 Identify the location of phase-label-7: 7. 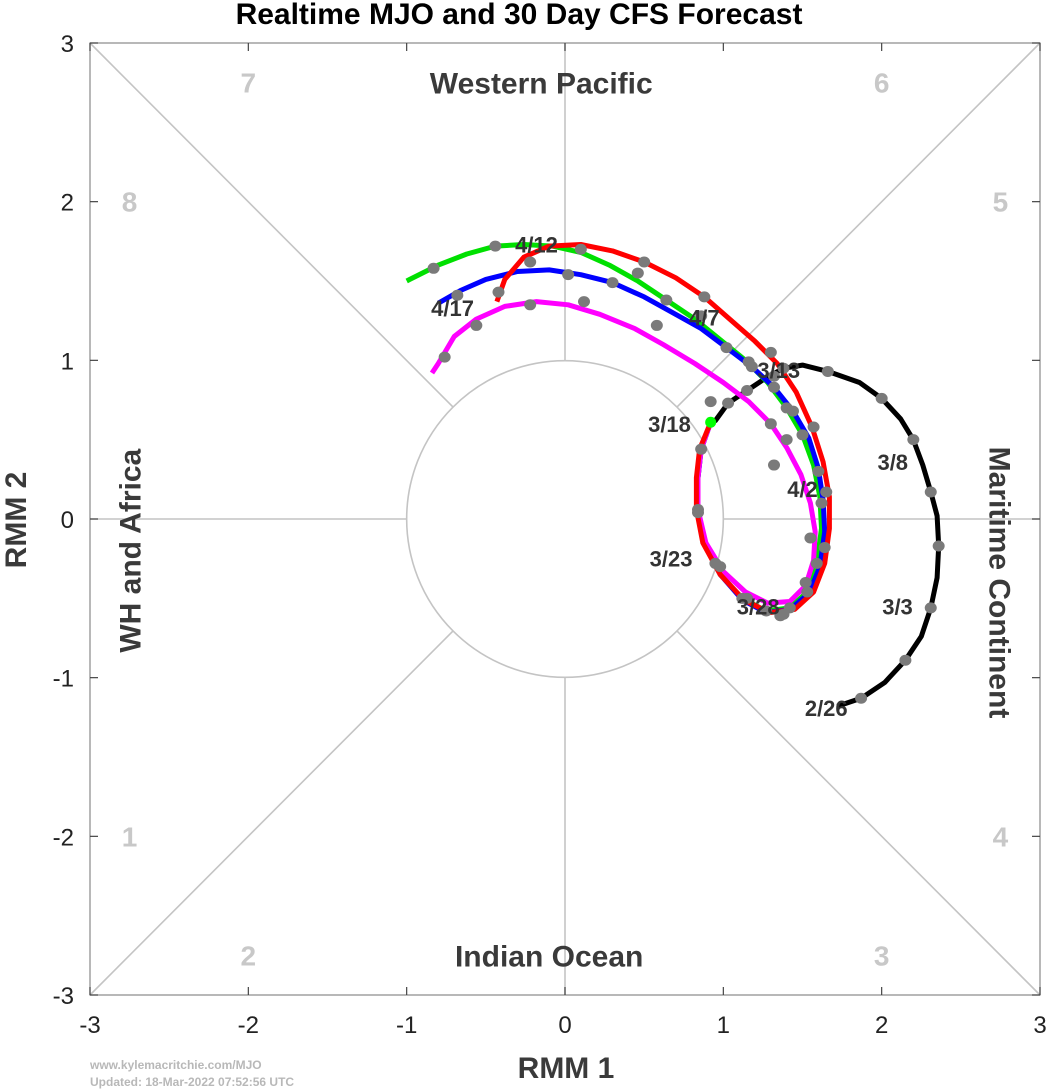
(249, 83).